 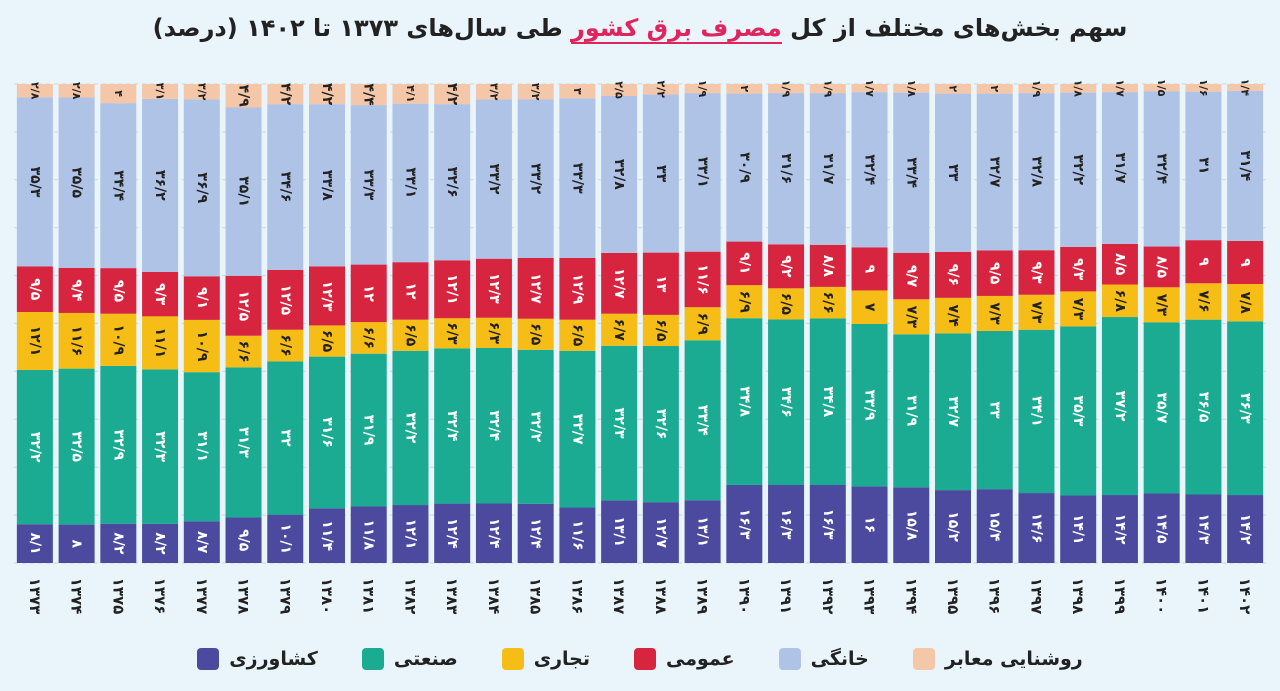 I want to click on x-tick-label: ۱۳۷۴, so click(x=77, y=596).